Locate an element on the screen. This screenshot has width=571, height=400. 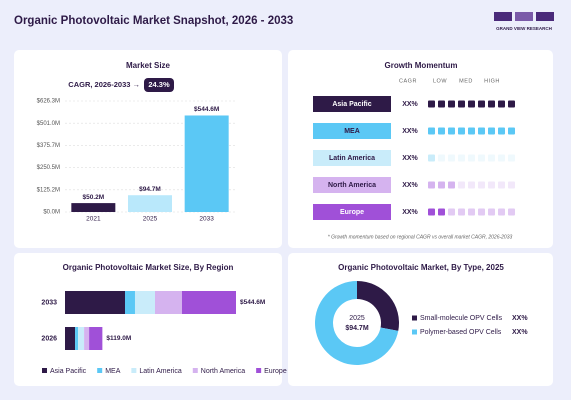
y-tick-label: $501.0M is located at coordinates (48, 124).